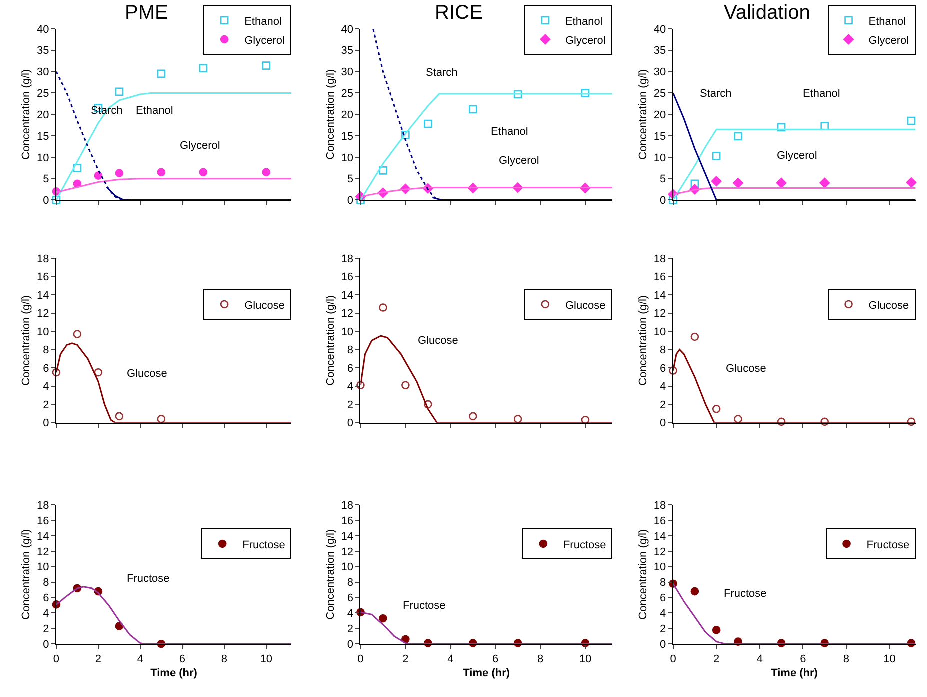 Image resolution: width=927 pixels, height=697 pixels. What do you see at coordinates (540, 659) in the screenshot?
I see `x-tick-label: 8` at bounding box center [540, 659].